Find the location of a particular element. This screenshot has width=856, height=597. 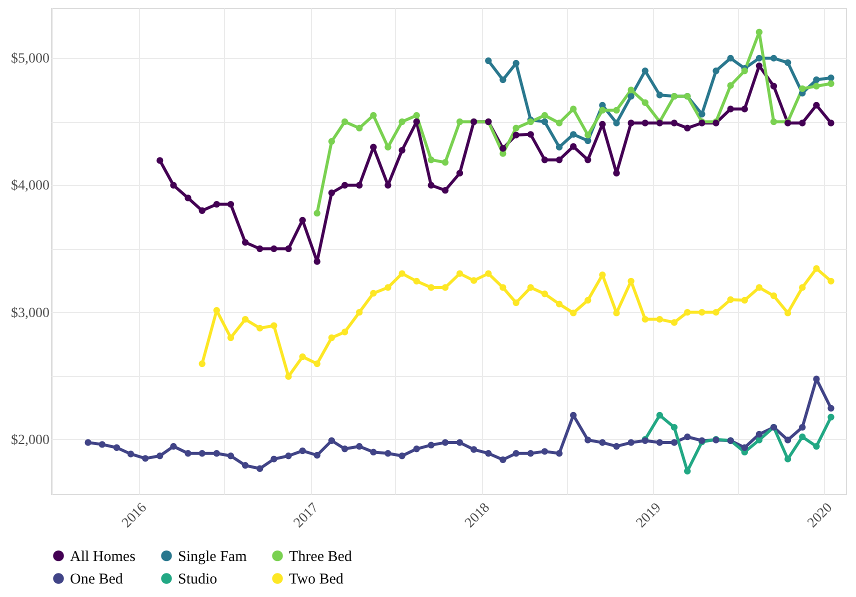

legend-label: Three Bed is located at coordinates (320, 556).